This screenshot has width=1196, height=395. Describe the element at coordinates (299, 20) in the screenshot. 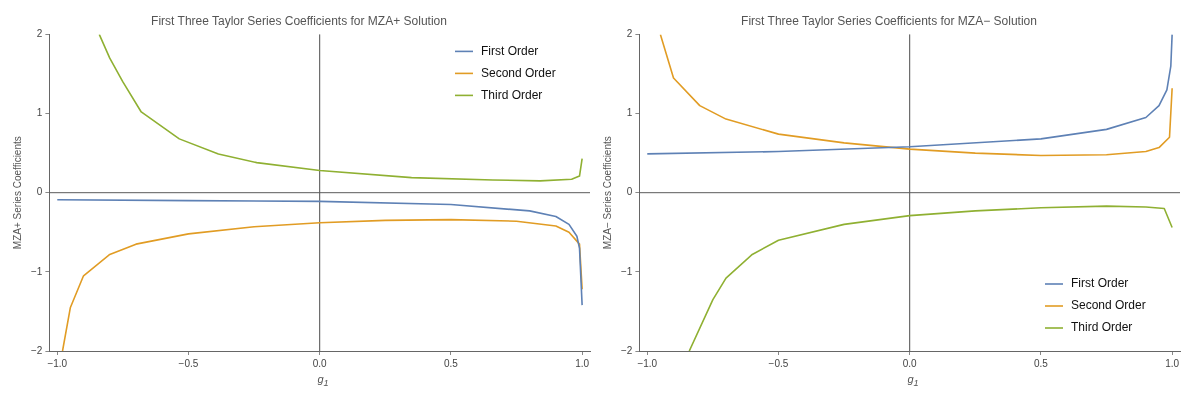

I see `chart-title: First Three Taylor Series Coefficients for MZA+ Solution` at that location.